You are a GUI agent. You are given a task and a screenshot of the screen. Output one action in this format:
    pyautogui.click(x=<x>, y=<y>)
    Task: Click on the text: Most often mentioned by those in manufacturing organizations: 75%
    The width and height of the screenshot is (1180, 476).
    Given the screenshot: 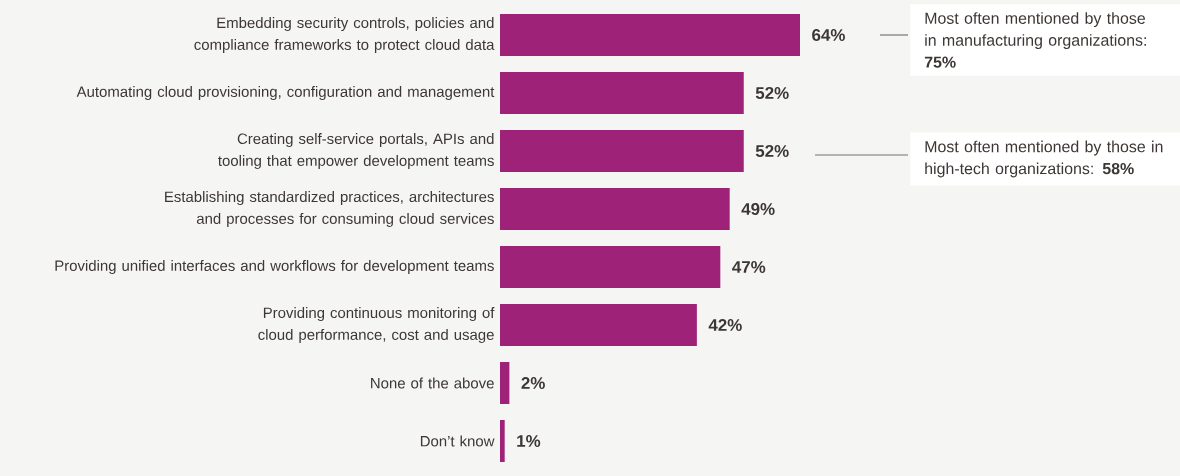 What is the action you would take?
    pyautogui.click(x=1035, y=40)
    